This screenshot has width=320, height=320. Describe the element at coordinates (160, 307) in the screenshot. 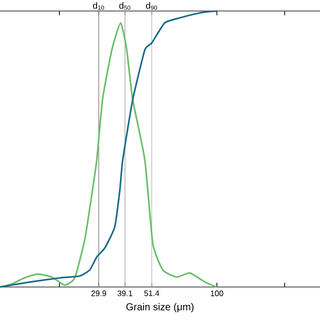

I see `x-axis-title: Grain size (μm)` at that location.